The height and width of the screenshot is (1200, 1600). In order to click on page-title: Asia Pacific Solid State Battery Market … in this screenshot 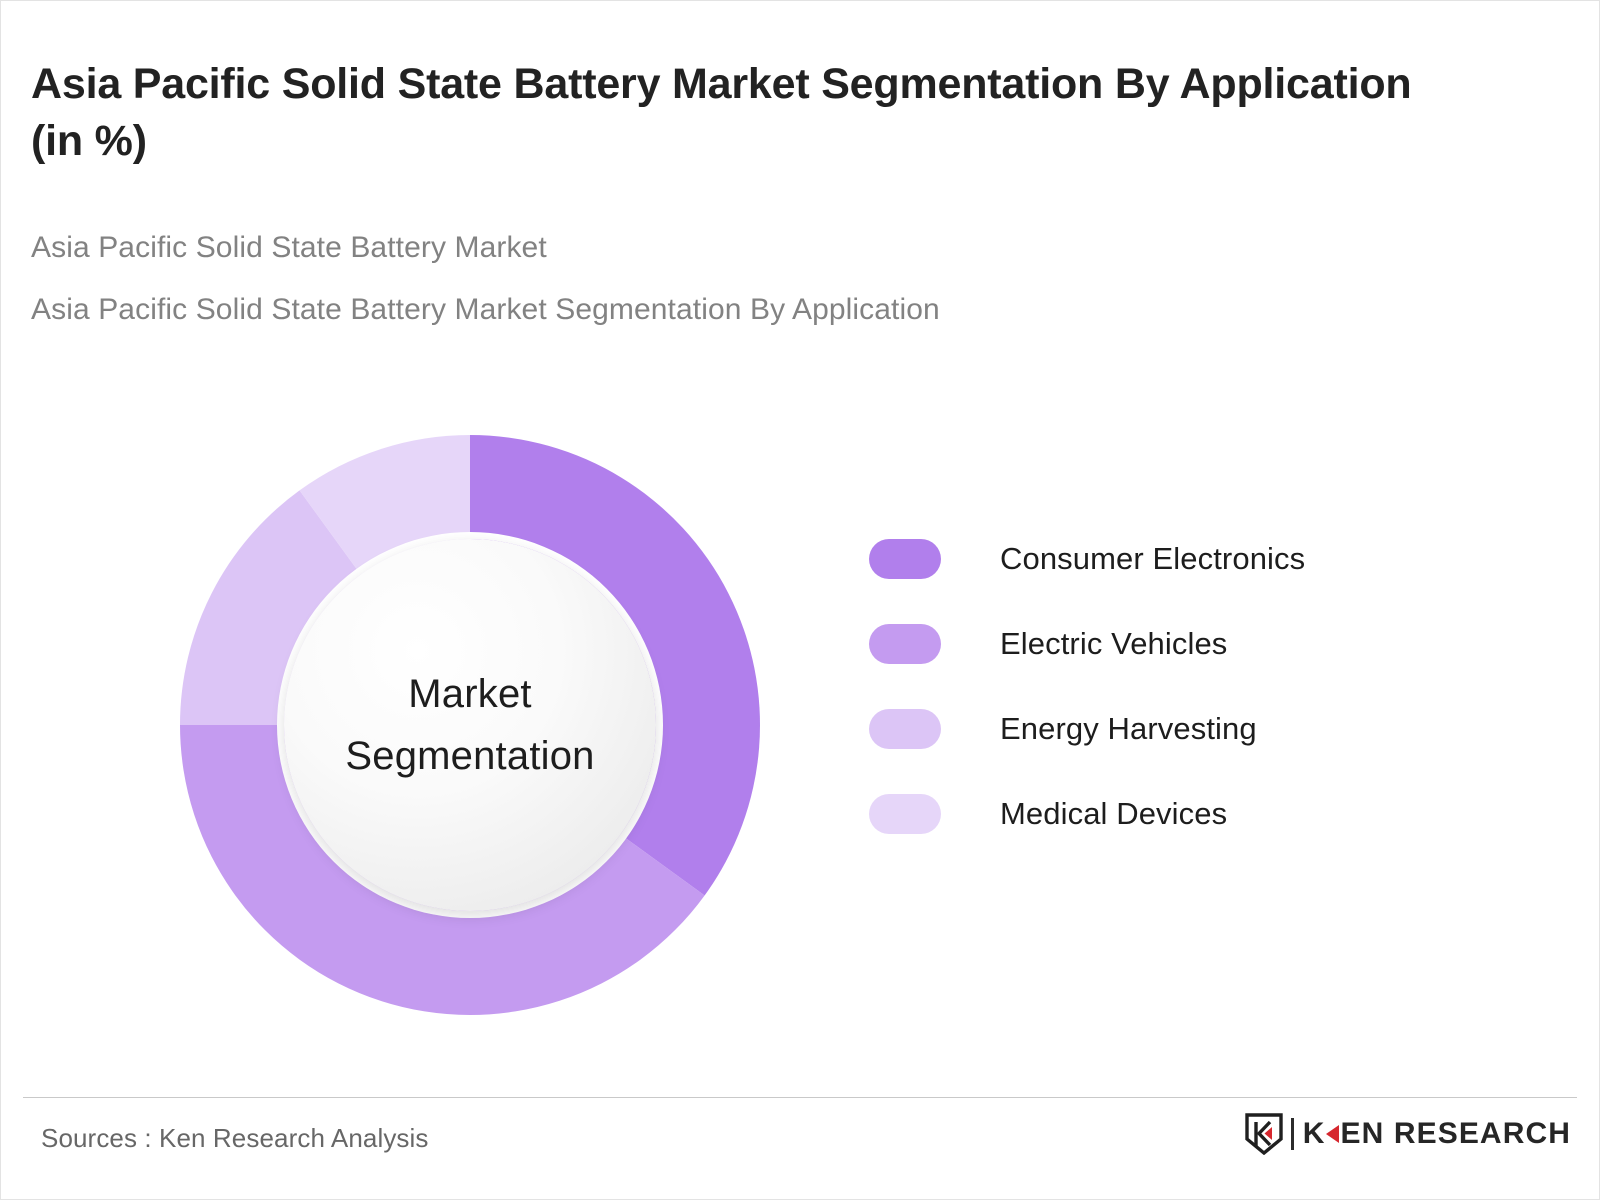, I will do `click(721, 113)`.